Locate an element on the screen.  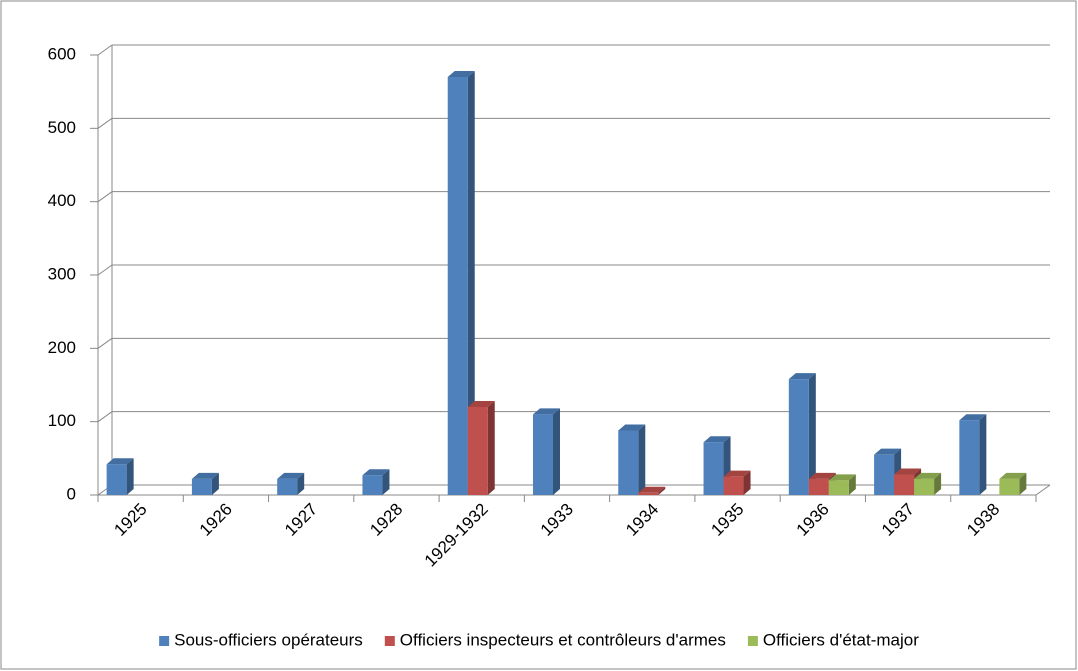
legend-item: Sous-officiers opérateurs is located at coordinates (261, 639).